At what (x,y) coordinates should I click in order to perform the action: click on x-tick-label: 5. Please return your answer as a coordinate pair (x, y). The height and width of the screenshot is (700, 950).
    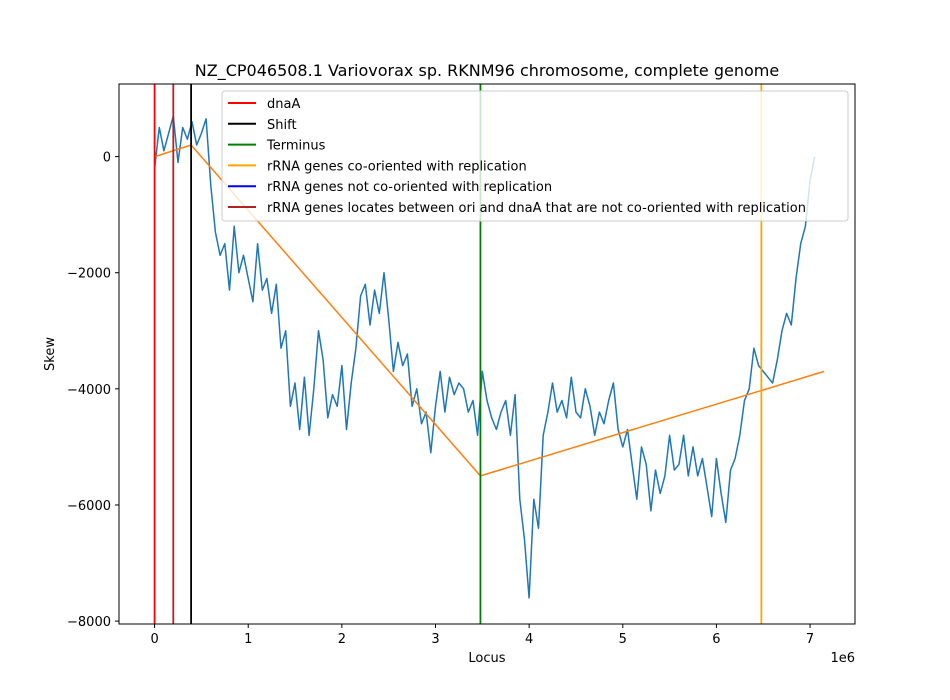
    Looking at the image, I should click on (623, 639).